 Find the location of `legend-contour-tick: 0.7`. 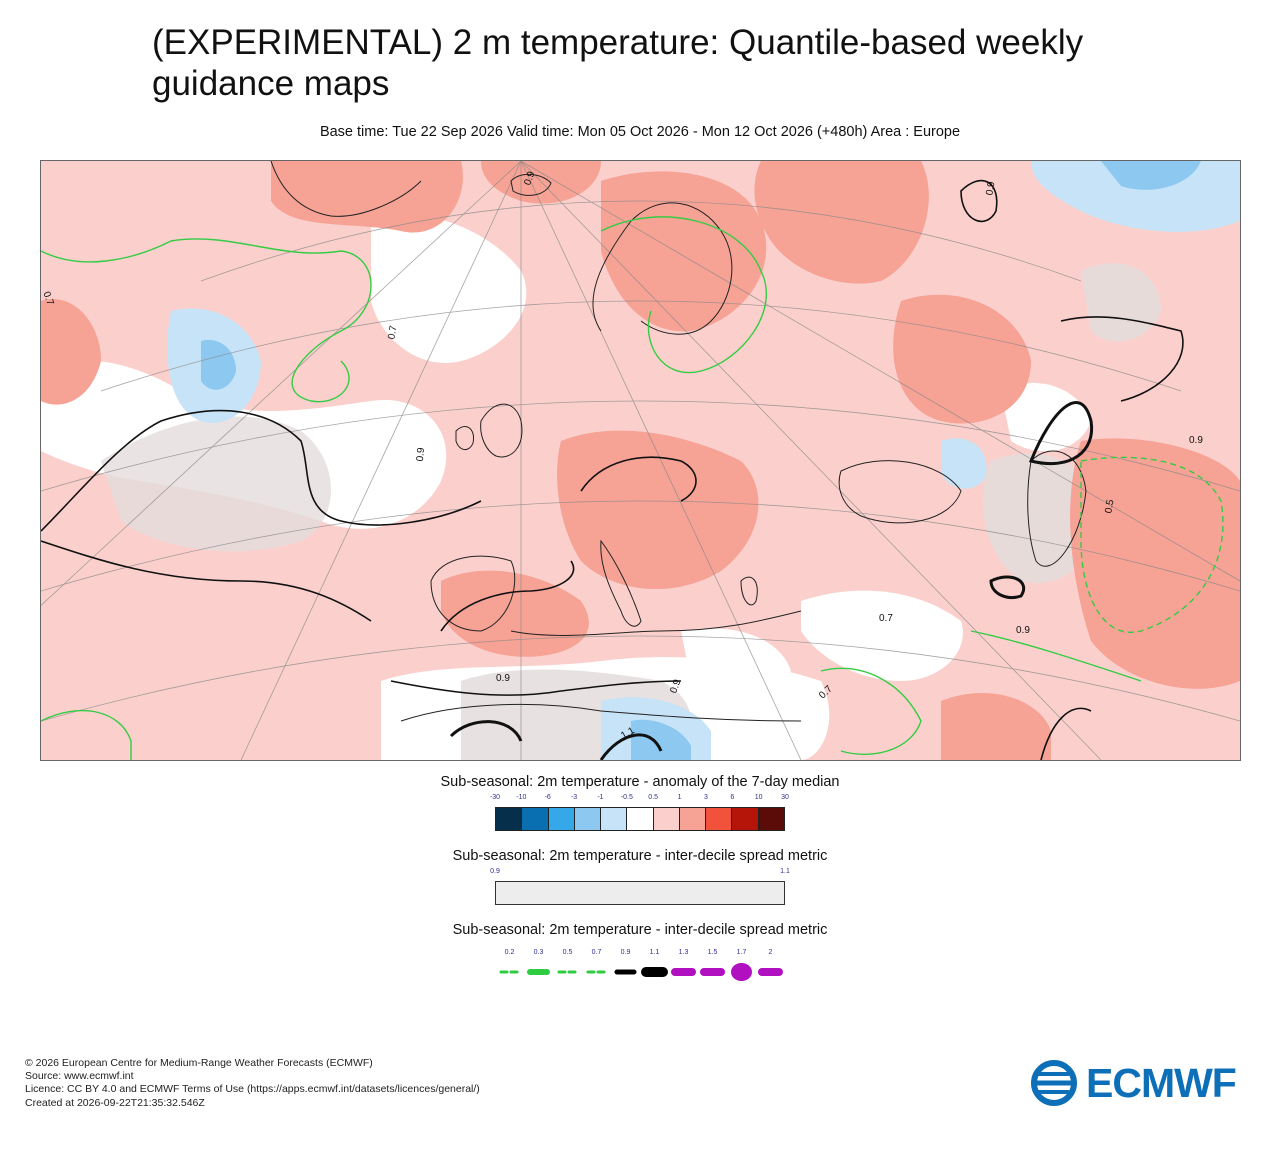

legend-contour-tick: 0.7 is located at coordinates (596, 952).